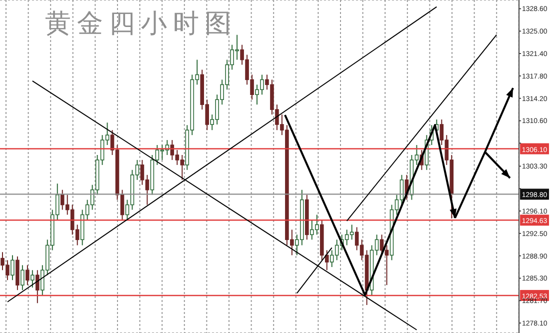 Image resolution: width=550 pixels, height=333 pixels. I want to click on chart-title: 黄金四小时图, so click(141, 24).